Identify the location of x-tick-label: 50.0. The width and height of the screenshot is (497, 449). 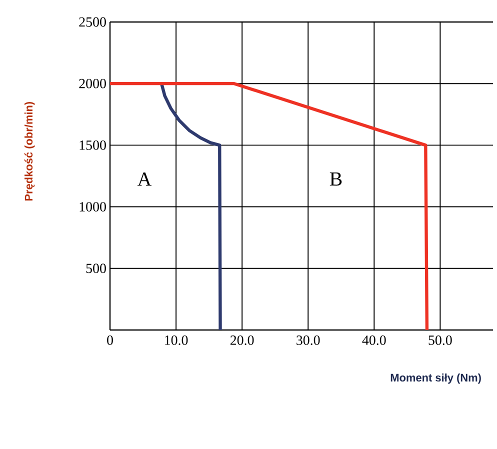
(440, 340).